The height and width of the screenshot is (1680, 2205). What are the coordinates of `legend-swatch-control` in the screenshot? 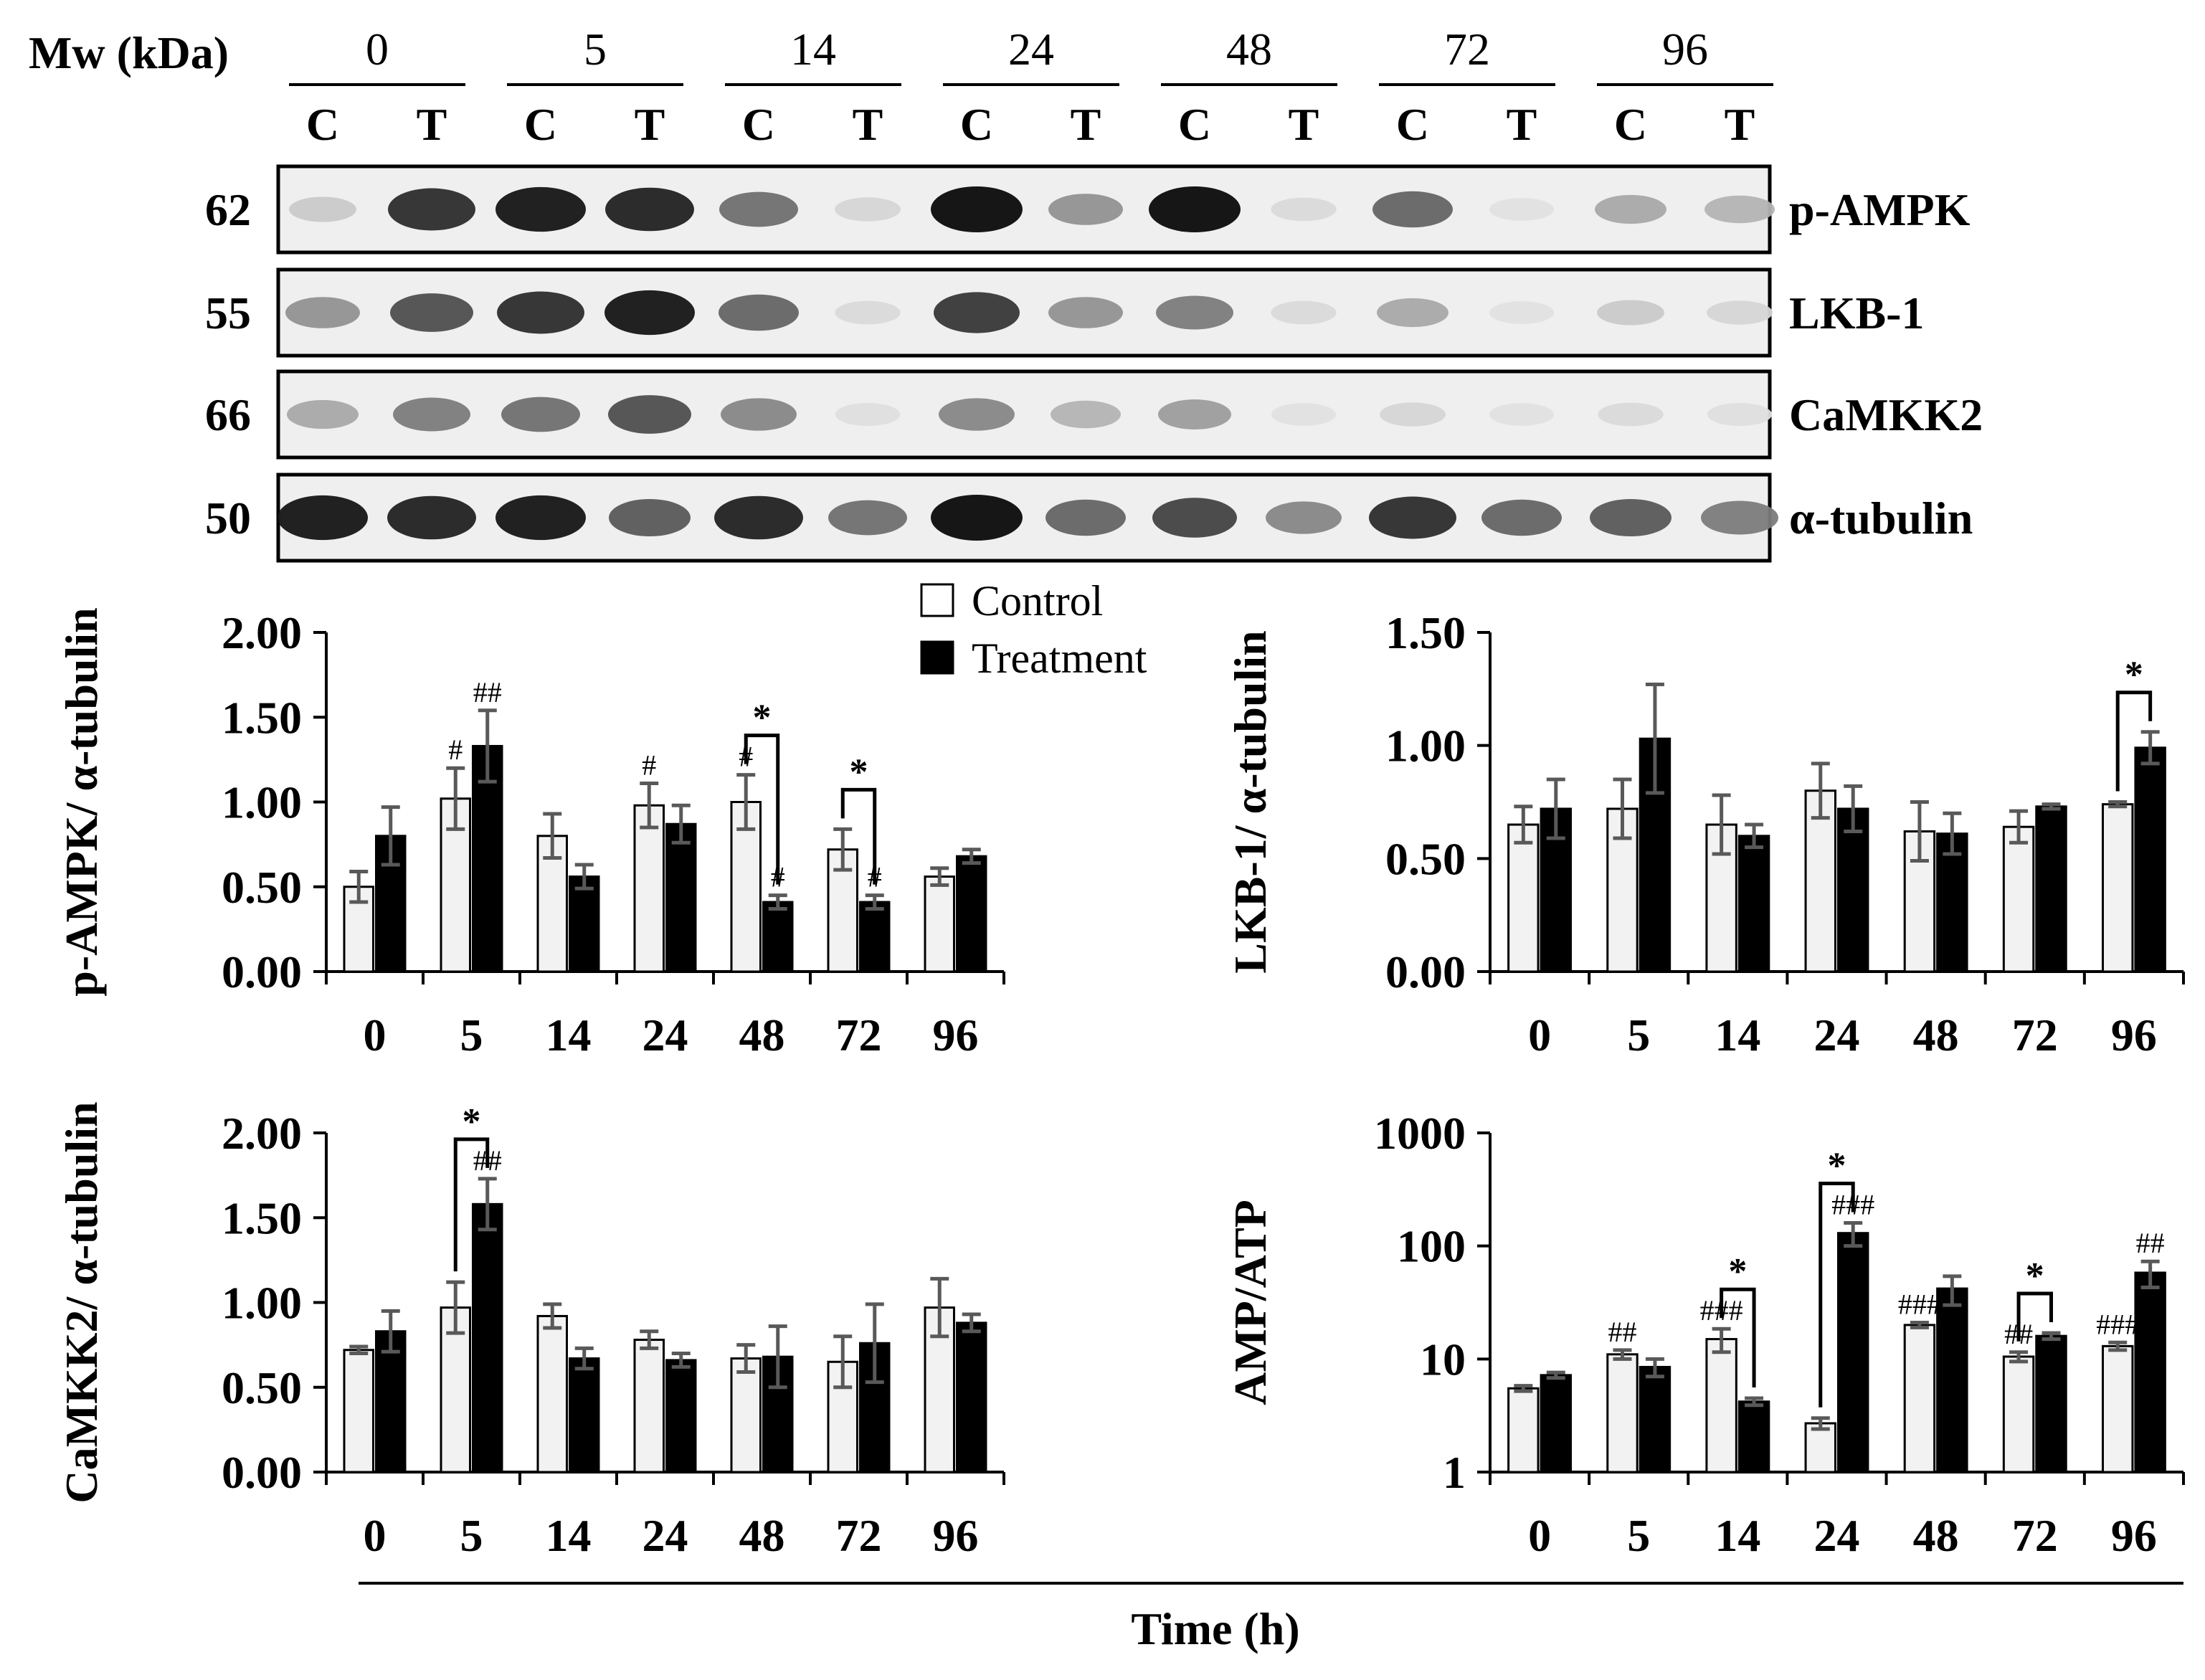 It's located at (937, 600).